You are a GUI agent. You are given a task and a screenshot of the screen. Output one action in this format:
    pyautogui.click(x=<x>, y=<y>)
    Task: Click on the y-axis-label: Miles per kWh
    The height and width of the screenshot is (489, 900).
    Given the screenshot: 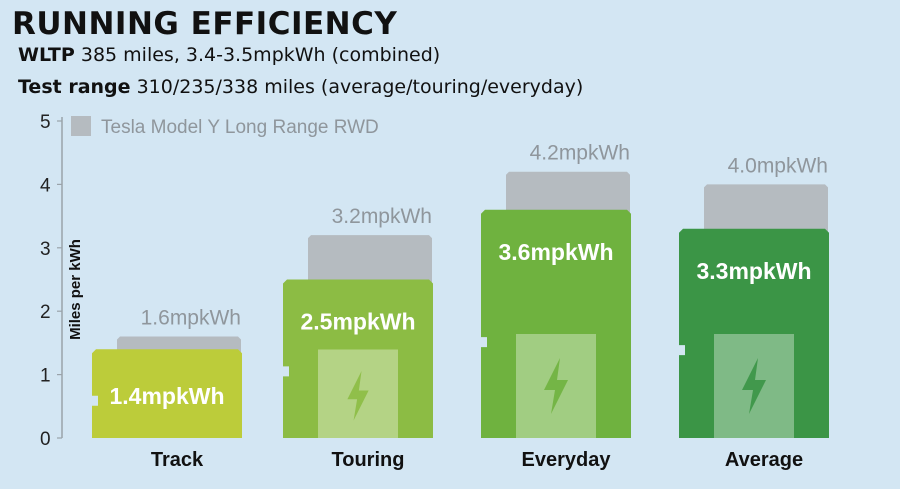 What is the action you would take?
    pyautogui.click(x=75, y=289)
    